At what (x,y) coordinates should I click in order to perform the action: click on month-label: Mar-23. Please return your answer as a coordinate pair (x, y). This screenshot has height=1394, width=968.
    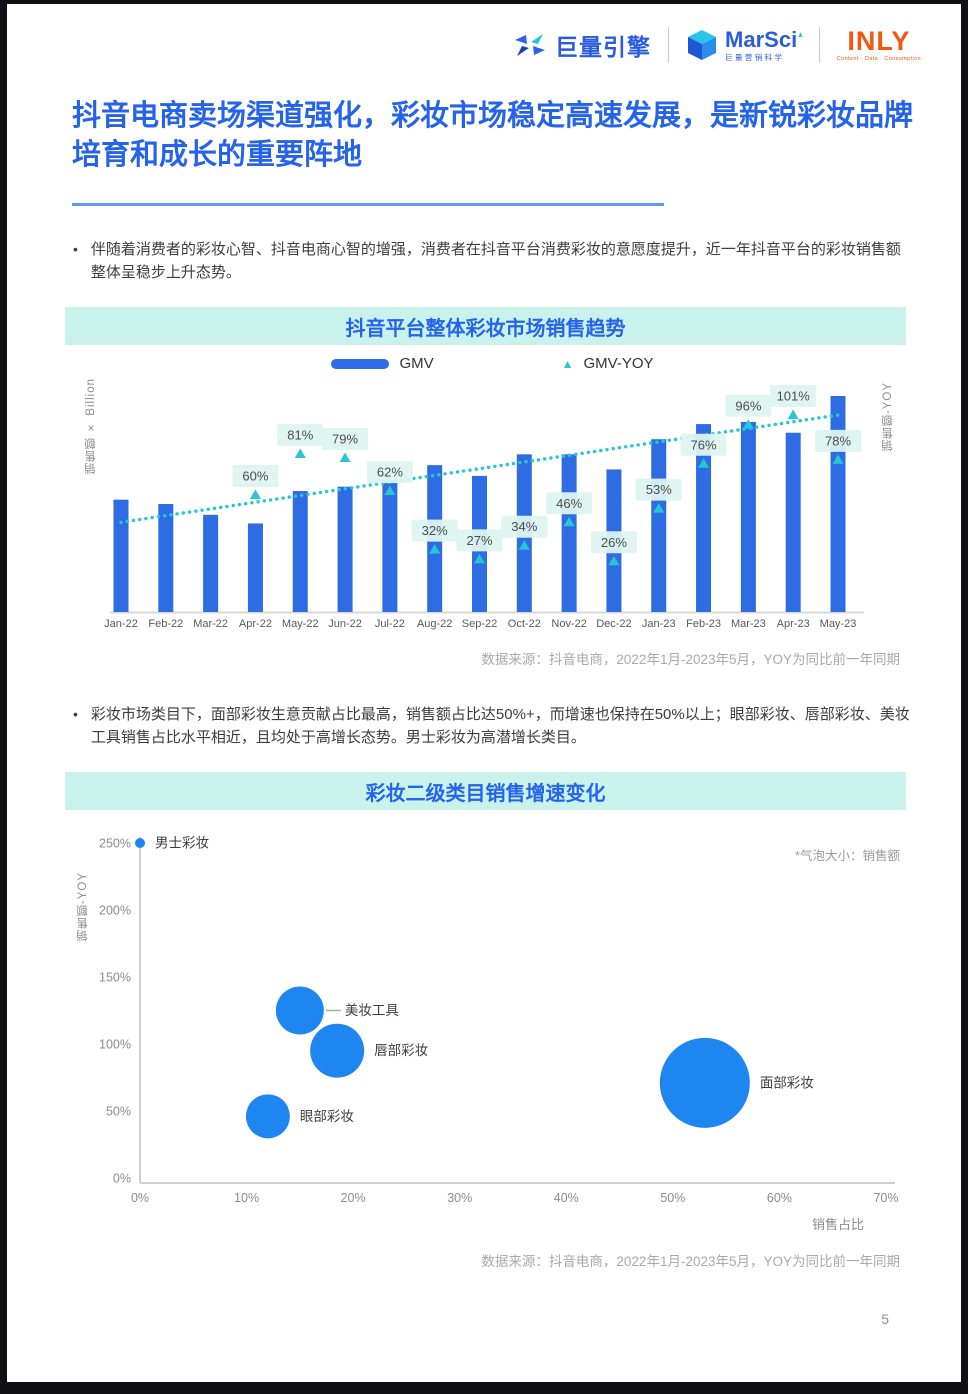
    Looking at the image, I should click on (748, 624).